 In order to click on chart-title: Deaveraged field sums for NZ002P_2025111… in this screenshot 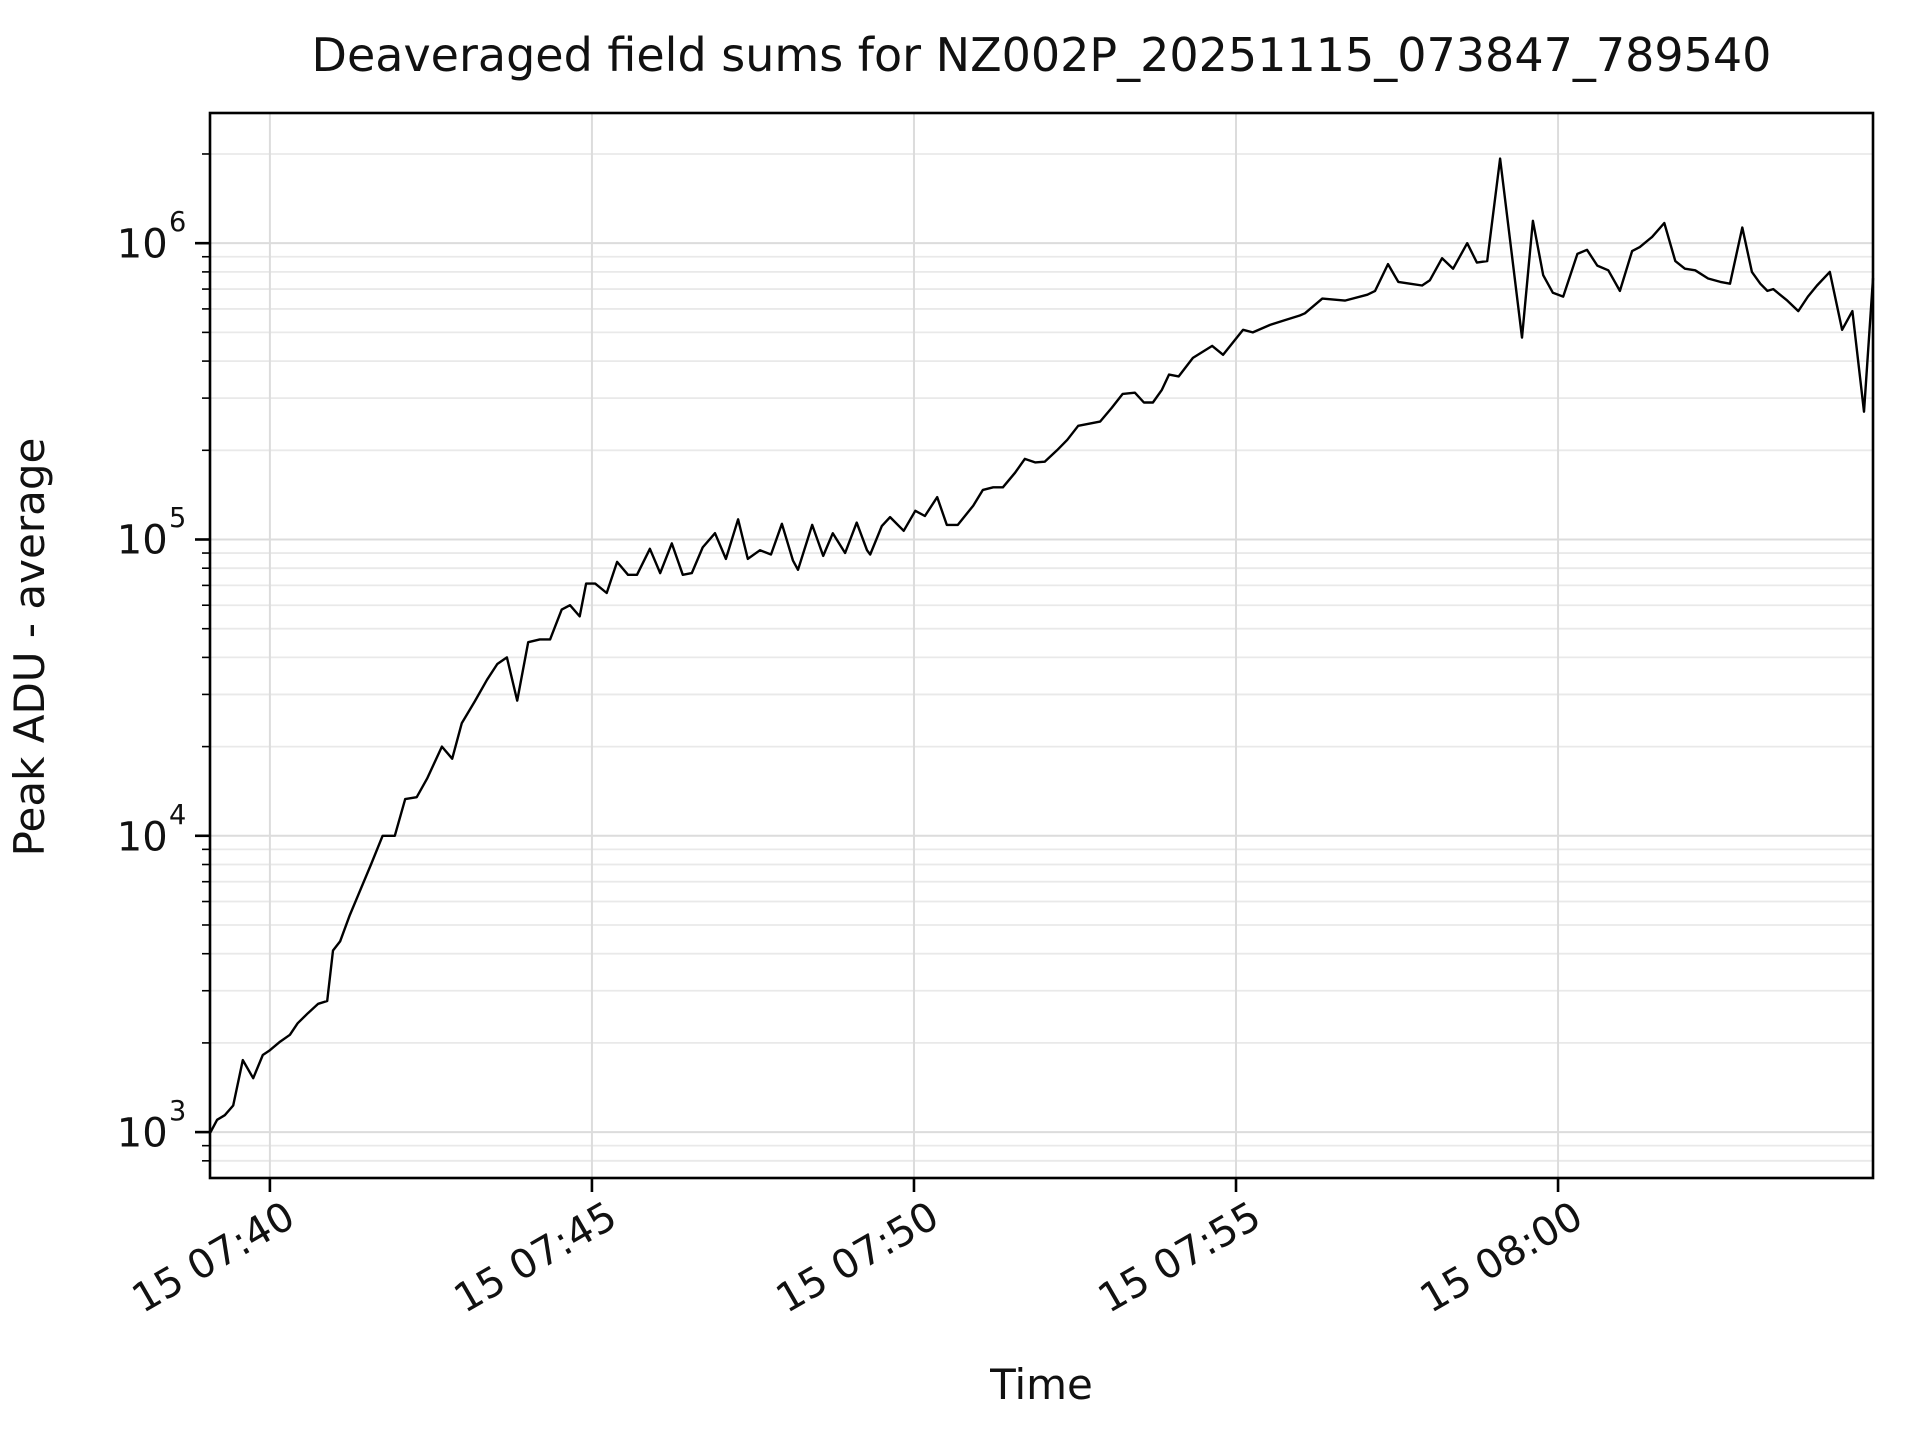, I will do `click(1041, 55)`.